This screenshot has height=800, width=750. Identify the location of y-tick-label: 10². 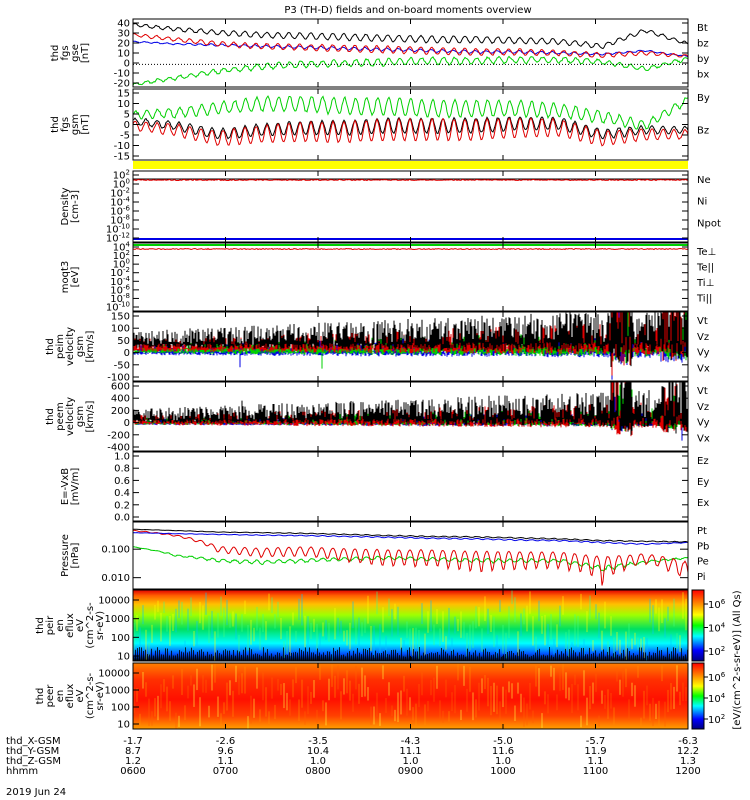
(121, 175).